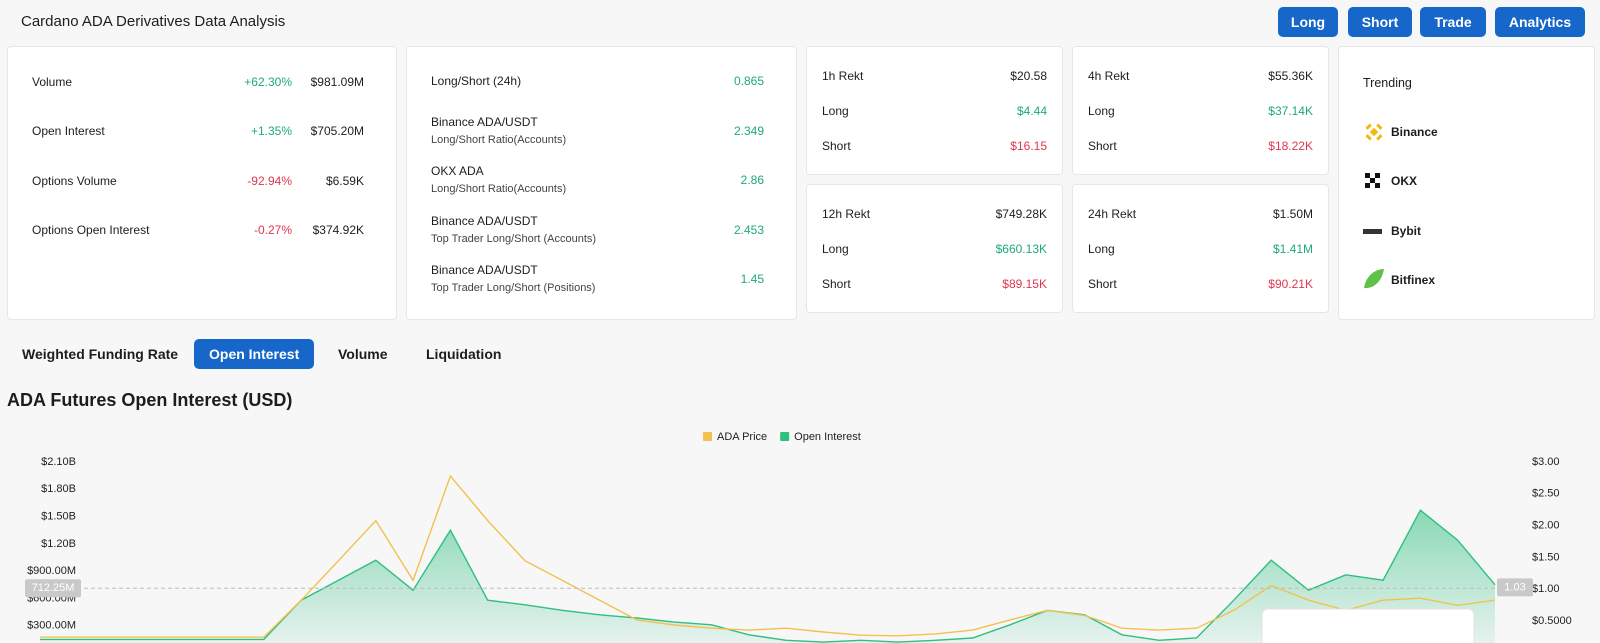 The image size is (1600, 643). What do you see at coordinates (1021, 214) in the screenshot?
I see `rekt-value: $749.28K` at bounding box center [1021, 214].